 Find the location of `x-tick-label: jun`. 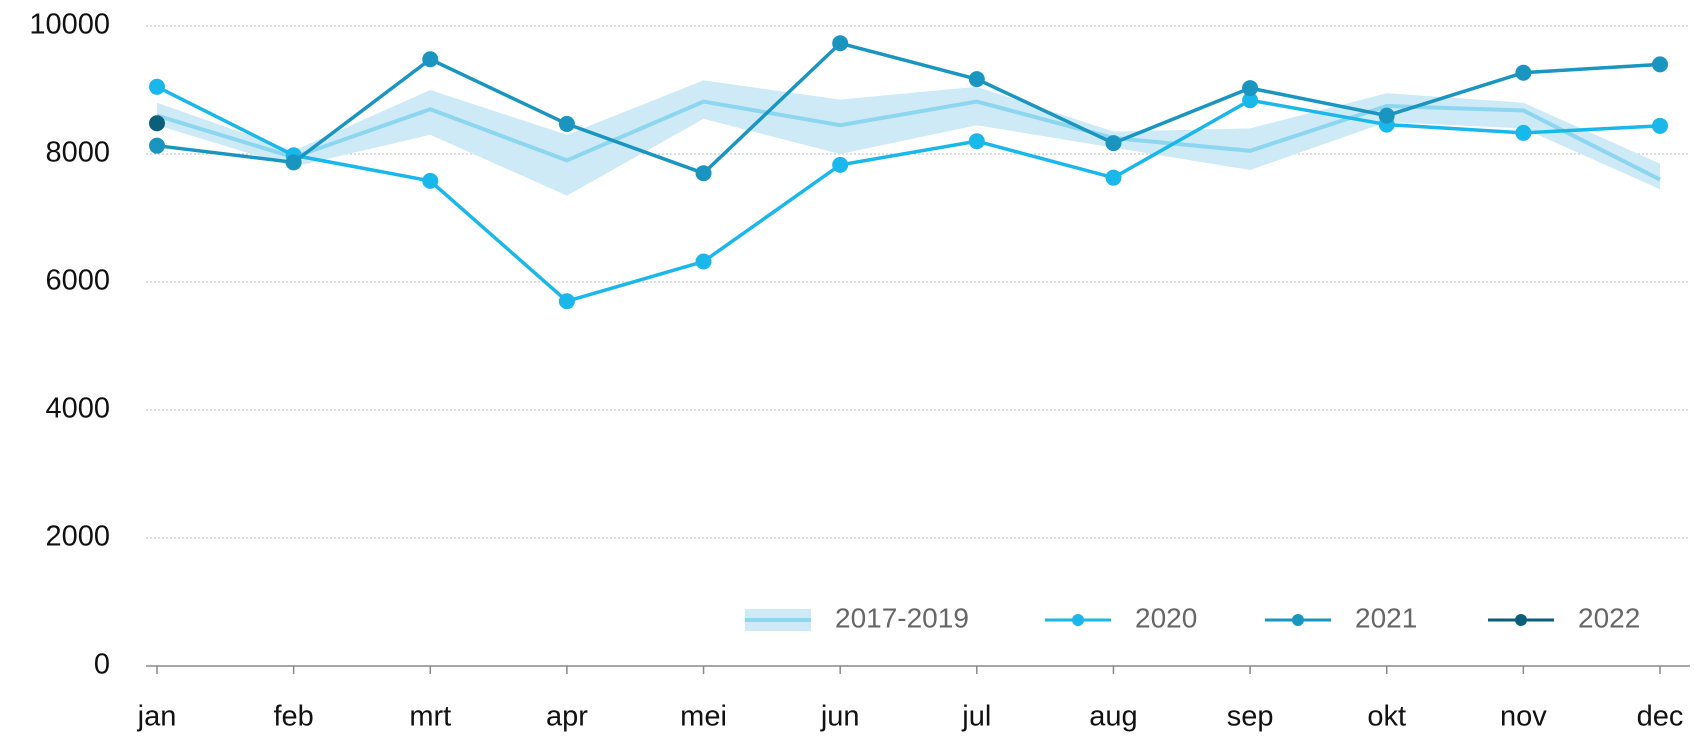

x-tick-label: jun is located at coordinates (840, 717).